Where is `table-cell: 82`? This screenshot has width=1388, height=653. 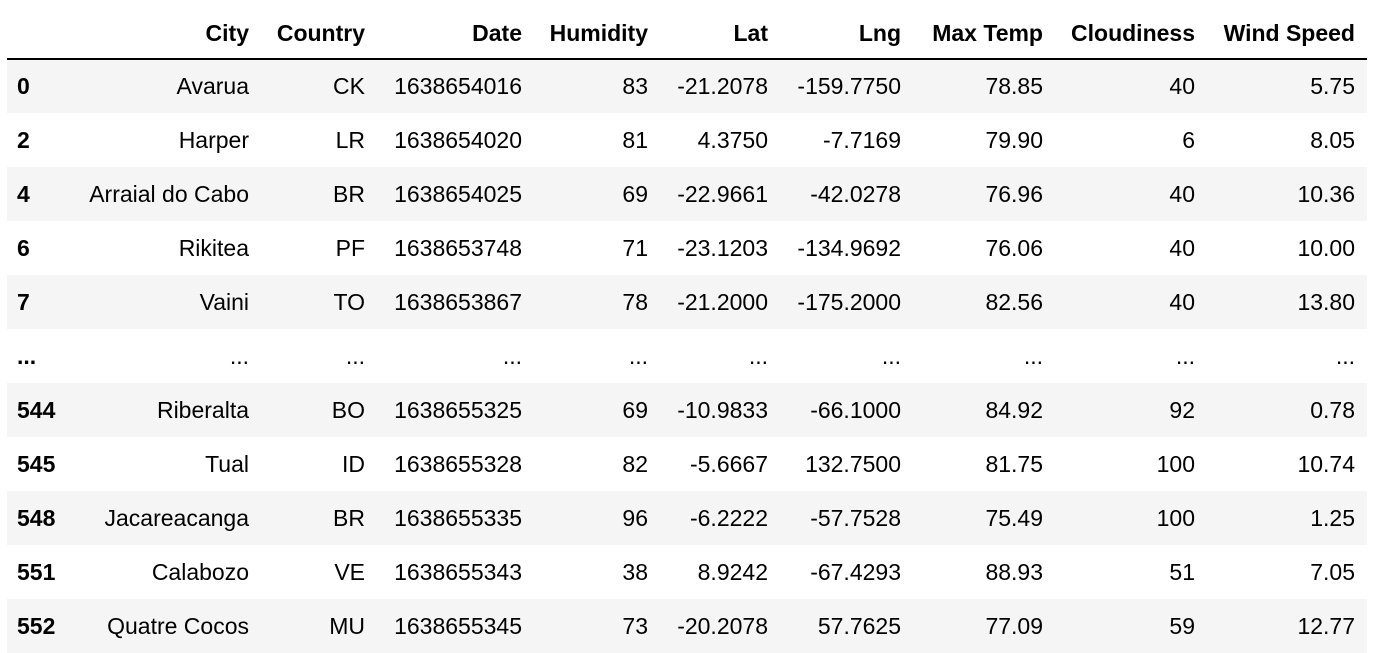
table-cell: 82 is located at coordinates (635, 463).